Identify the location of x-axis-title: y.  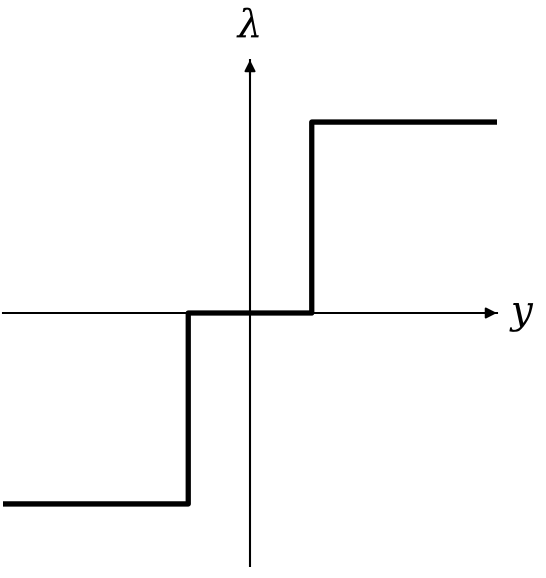
(521, 317).